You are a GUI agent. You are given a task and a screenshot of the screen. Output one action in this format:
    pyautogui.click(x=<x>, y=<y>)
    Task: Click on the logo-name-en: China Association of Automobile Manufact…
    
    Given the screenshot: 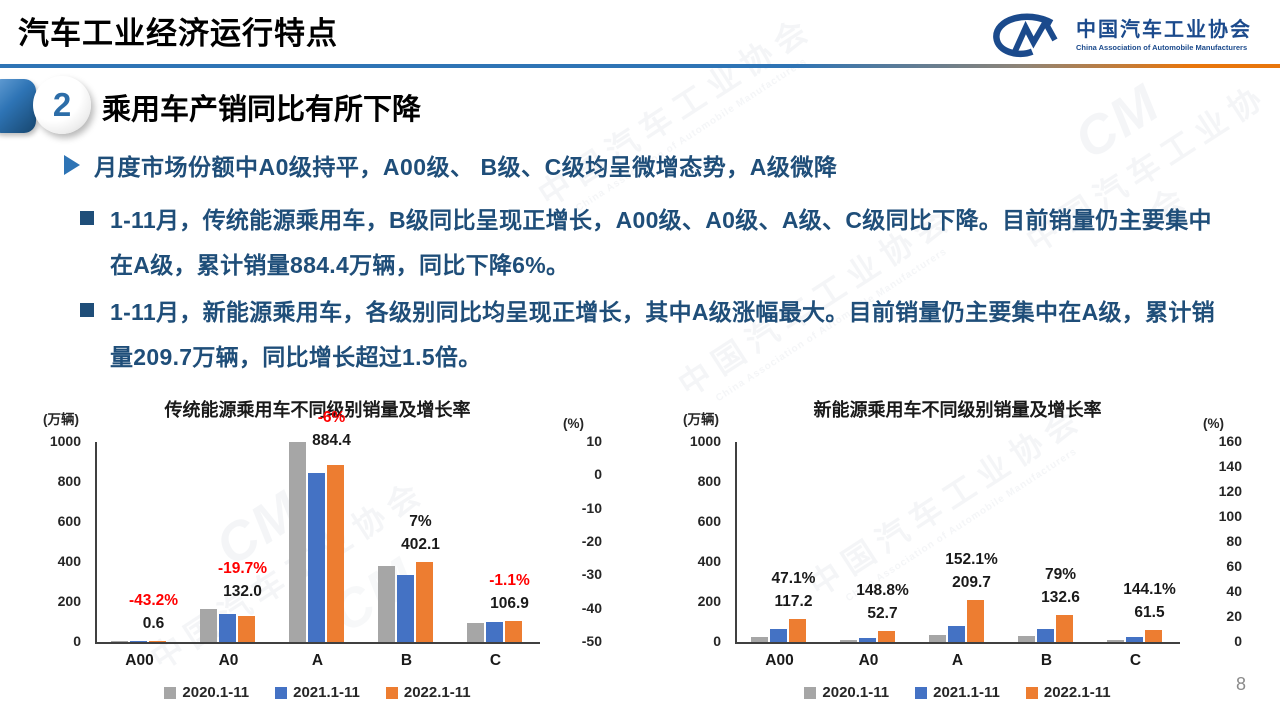 What is the action you would take?
    pyautogui.click(x=1162, y=48)
    